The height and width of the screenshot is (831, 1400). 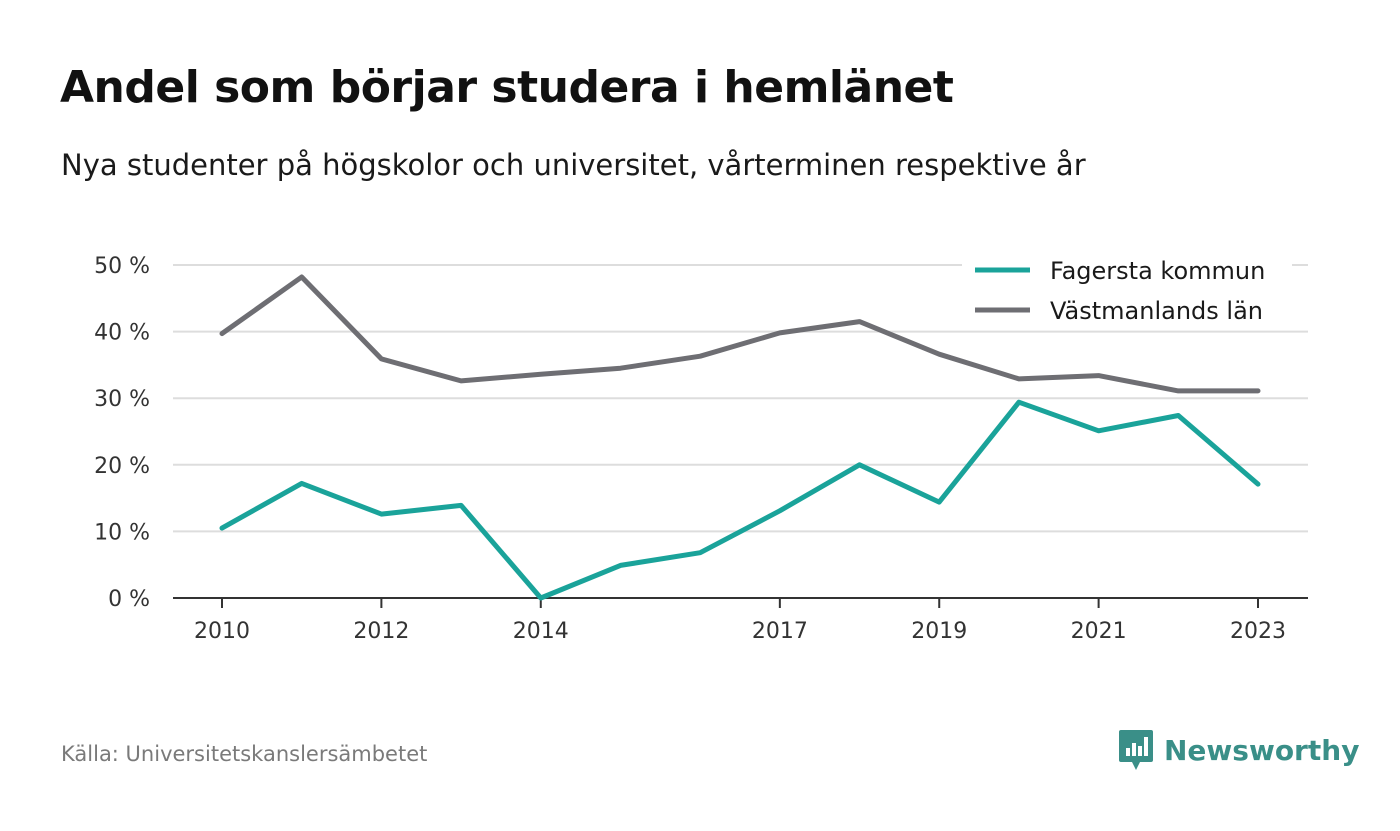 I want to click on y-tick-label: 50 %, so click(x=122, y=266).